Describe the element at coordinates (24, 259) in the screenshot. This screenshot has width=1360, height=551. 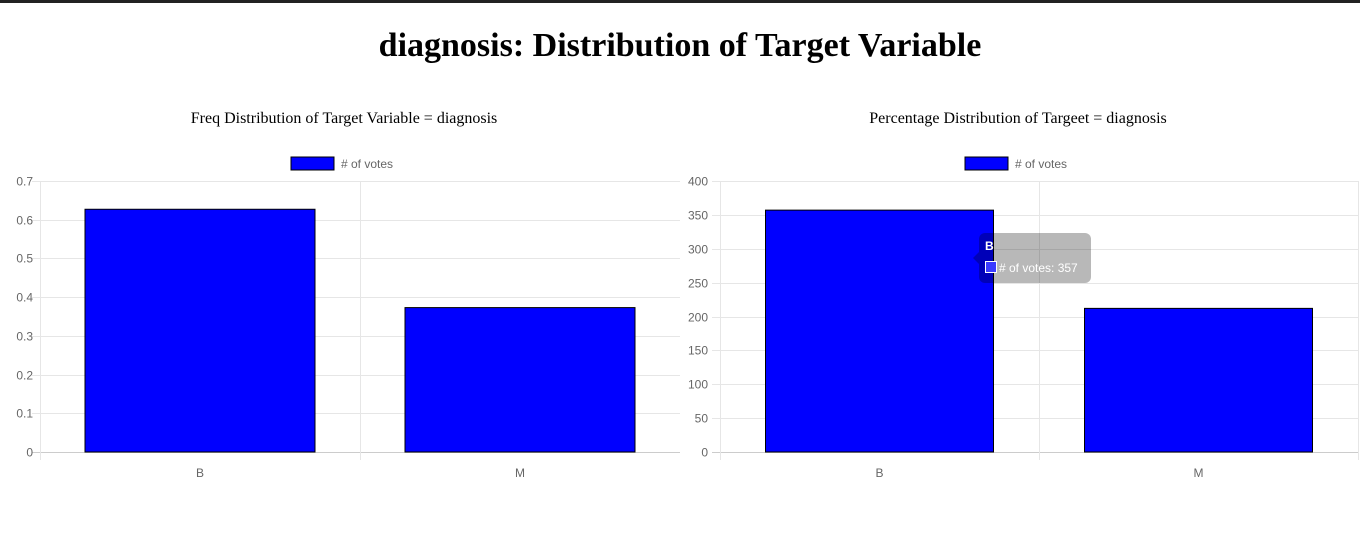
I see `y-tick-label: 0.5` at that location.